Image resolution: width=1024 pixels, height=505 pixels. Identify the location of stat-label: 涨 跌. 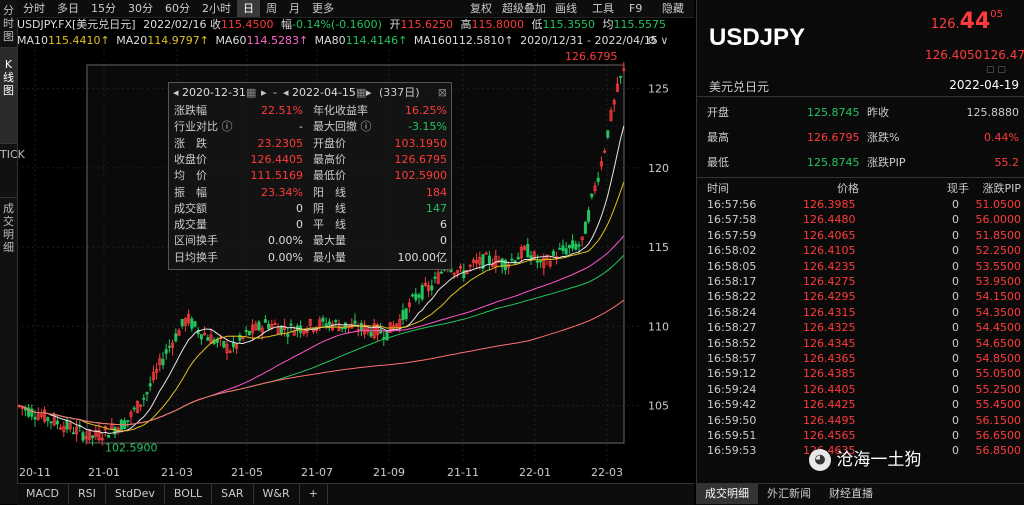
(190, 143).